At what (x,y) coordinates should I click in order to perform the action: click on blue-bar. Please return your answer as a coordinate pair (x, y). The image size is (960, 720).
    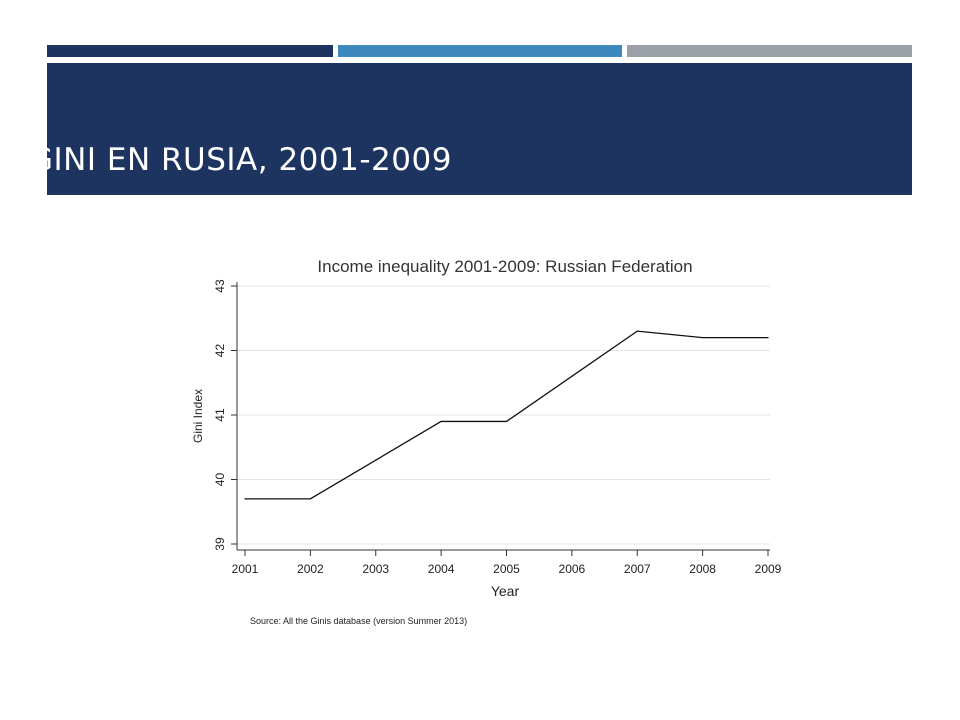
    Looking at the image, I should click on (480, 51).